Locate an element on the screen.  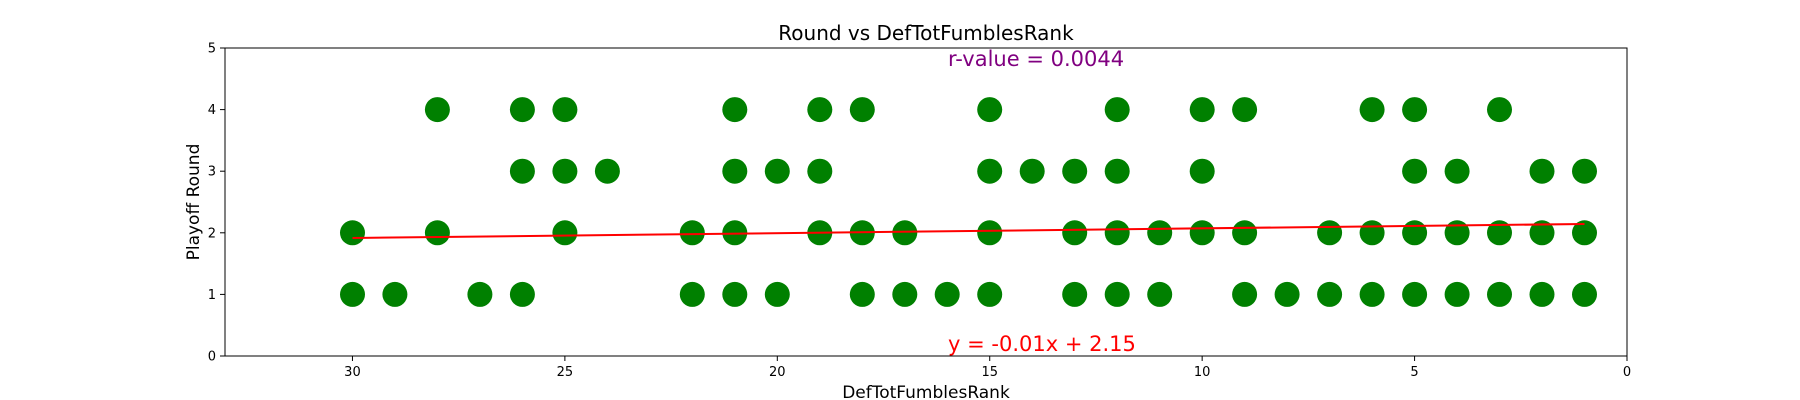
chart-title: Round vs DefTotFumblesRank is located at coordinates (926, 33).